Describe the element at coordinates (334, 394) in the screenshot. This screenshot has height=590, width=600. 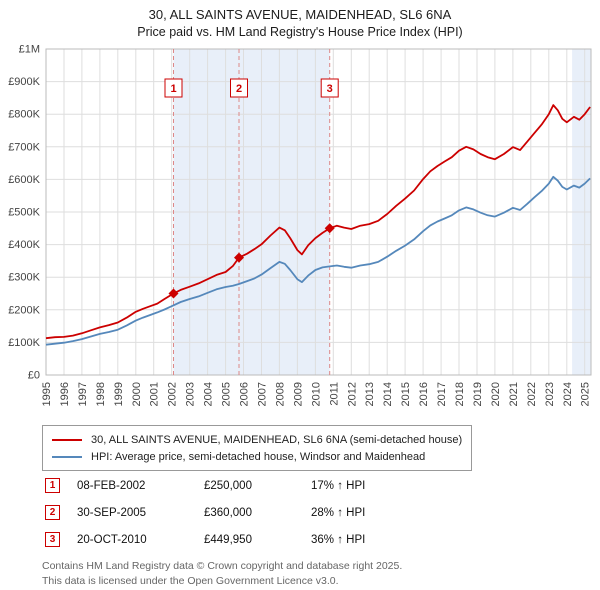
I see `x-axis-year-label: 2011` at that location.